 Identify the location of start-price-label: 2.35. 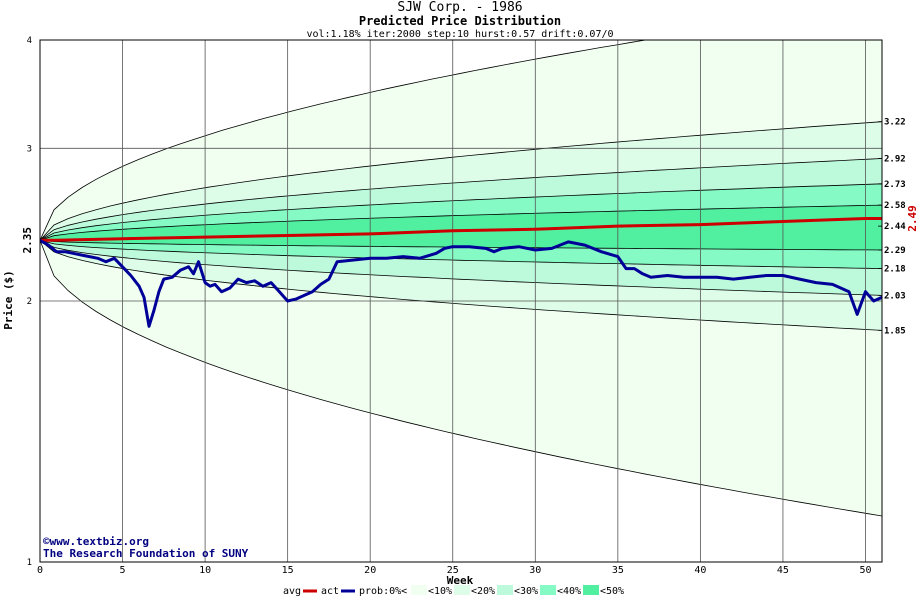
(27, 240).